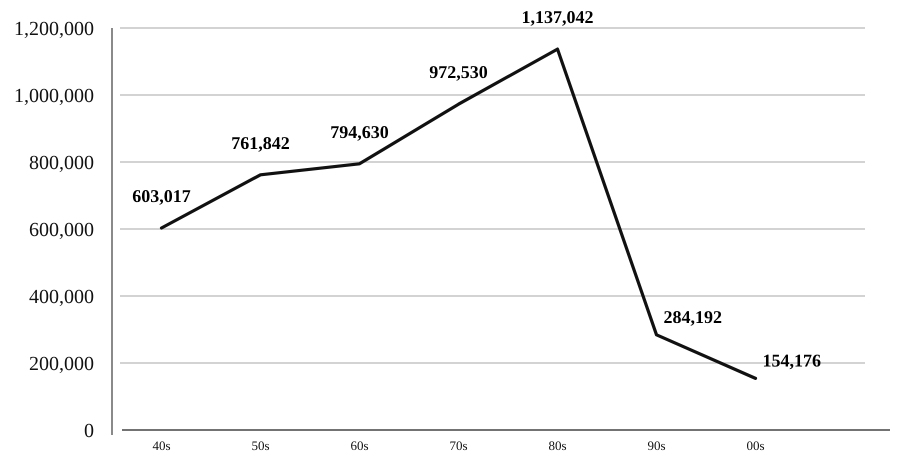 The image size is (898, 456). Describe the element at coordinates (458, 445) in the screenshot. I see `x-tick-label: 70s` at that location.